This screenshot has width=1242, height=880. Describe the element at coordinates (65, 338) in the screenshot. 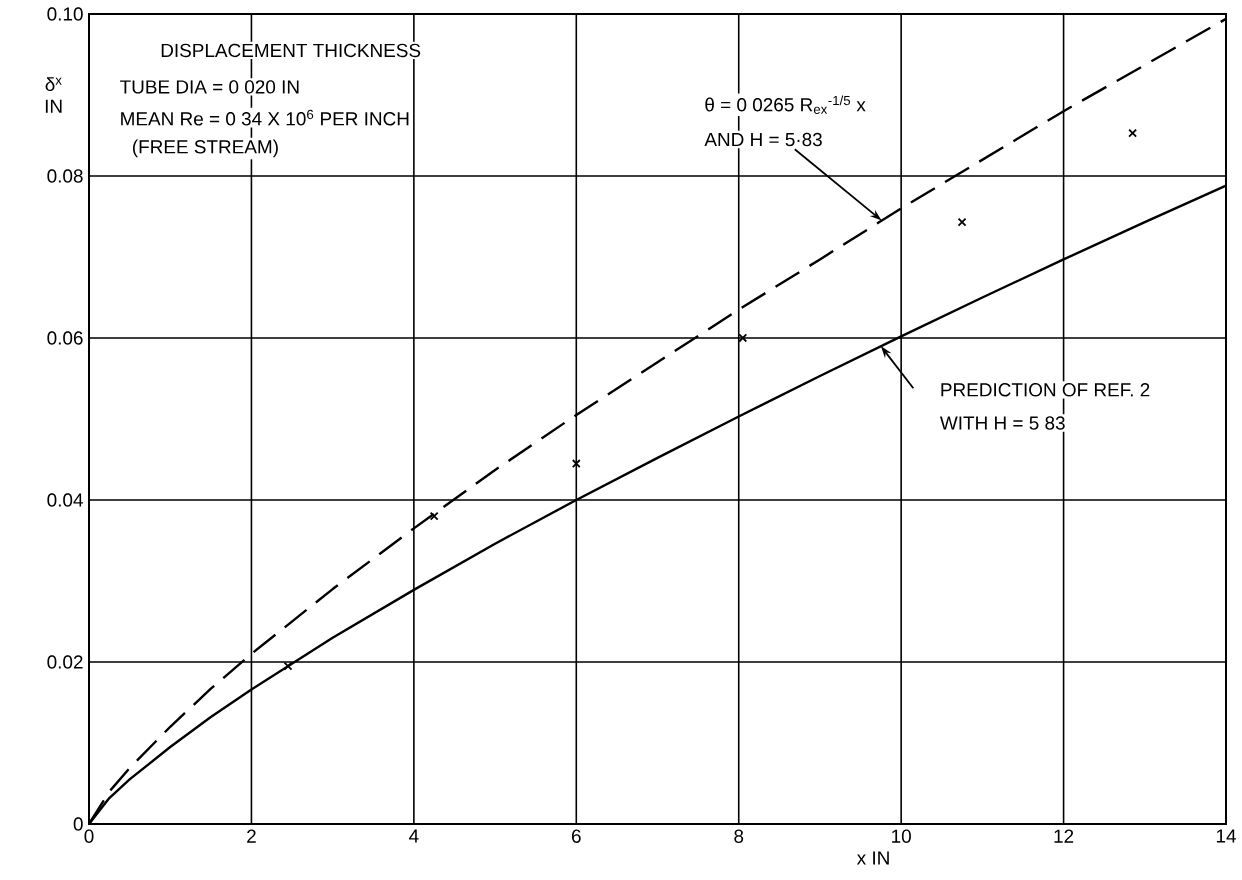

I see `y-tick-label: 0.06` at that location.